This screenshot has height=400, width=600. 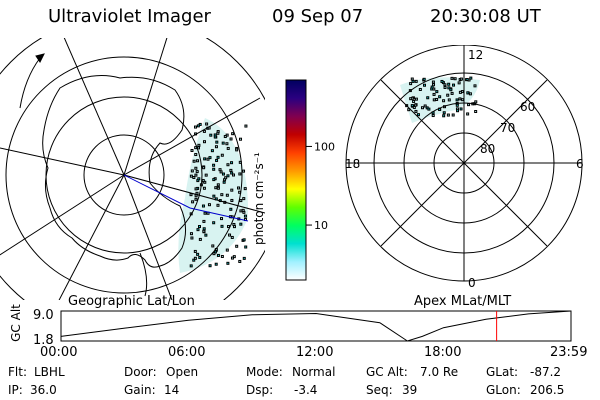 I want to click on mlat-label-80: 80, so click(x=487, y=149).